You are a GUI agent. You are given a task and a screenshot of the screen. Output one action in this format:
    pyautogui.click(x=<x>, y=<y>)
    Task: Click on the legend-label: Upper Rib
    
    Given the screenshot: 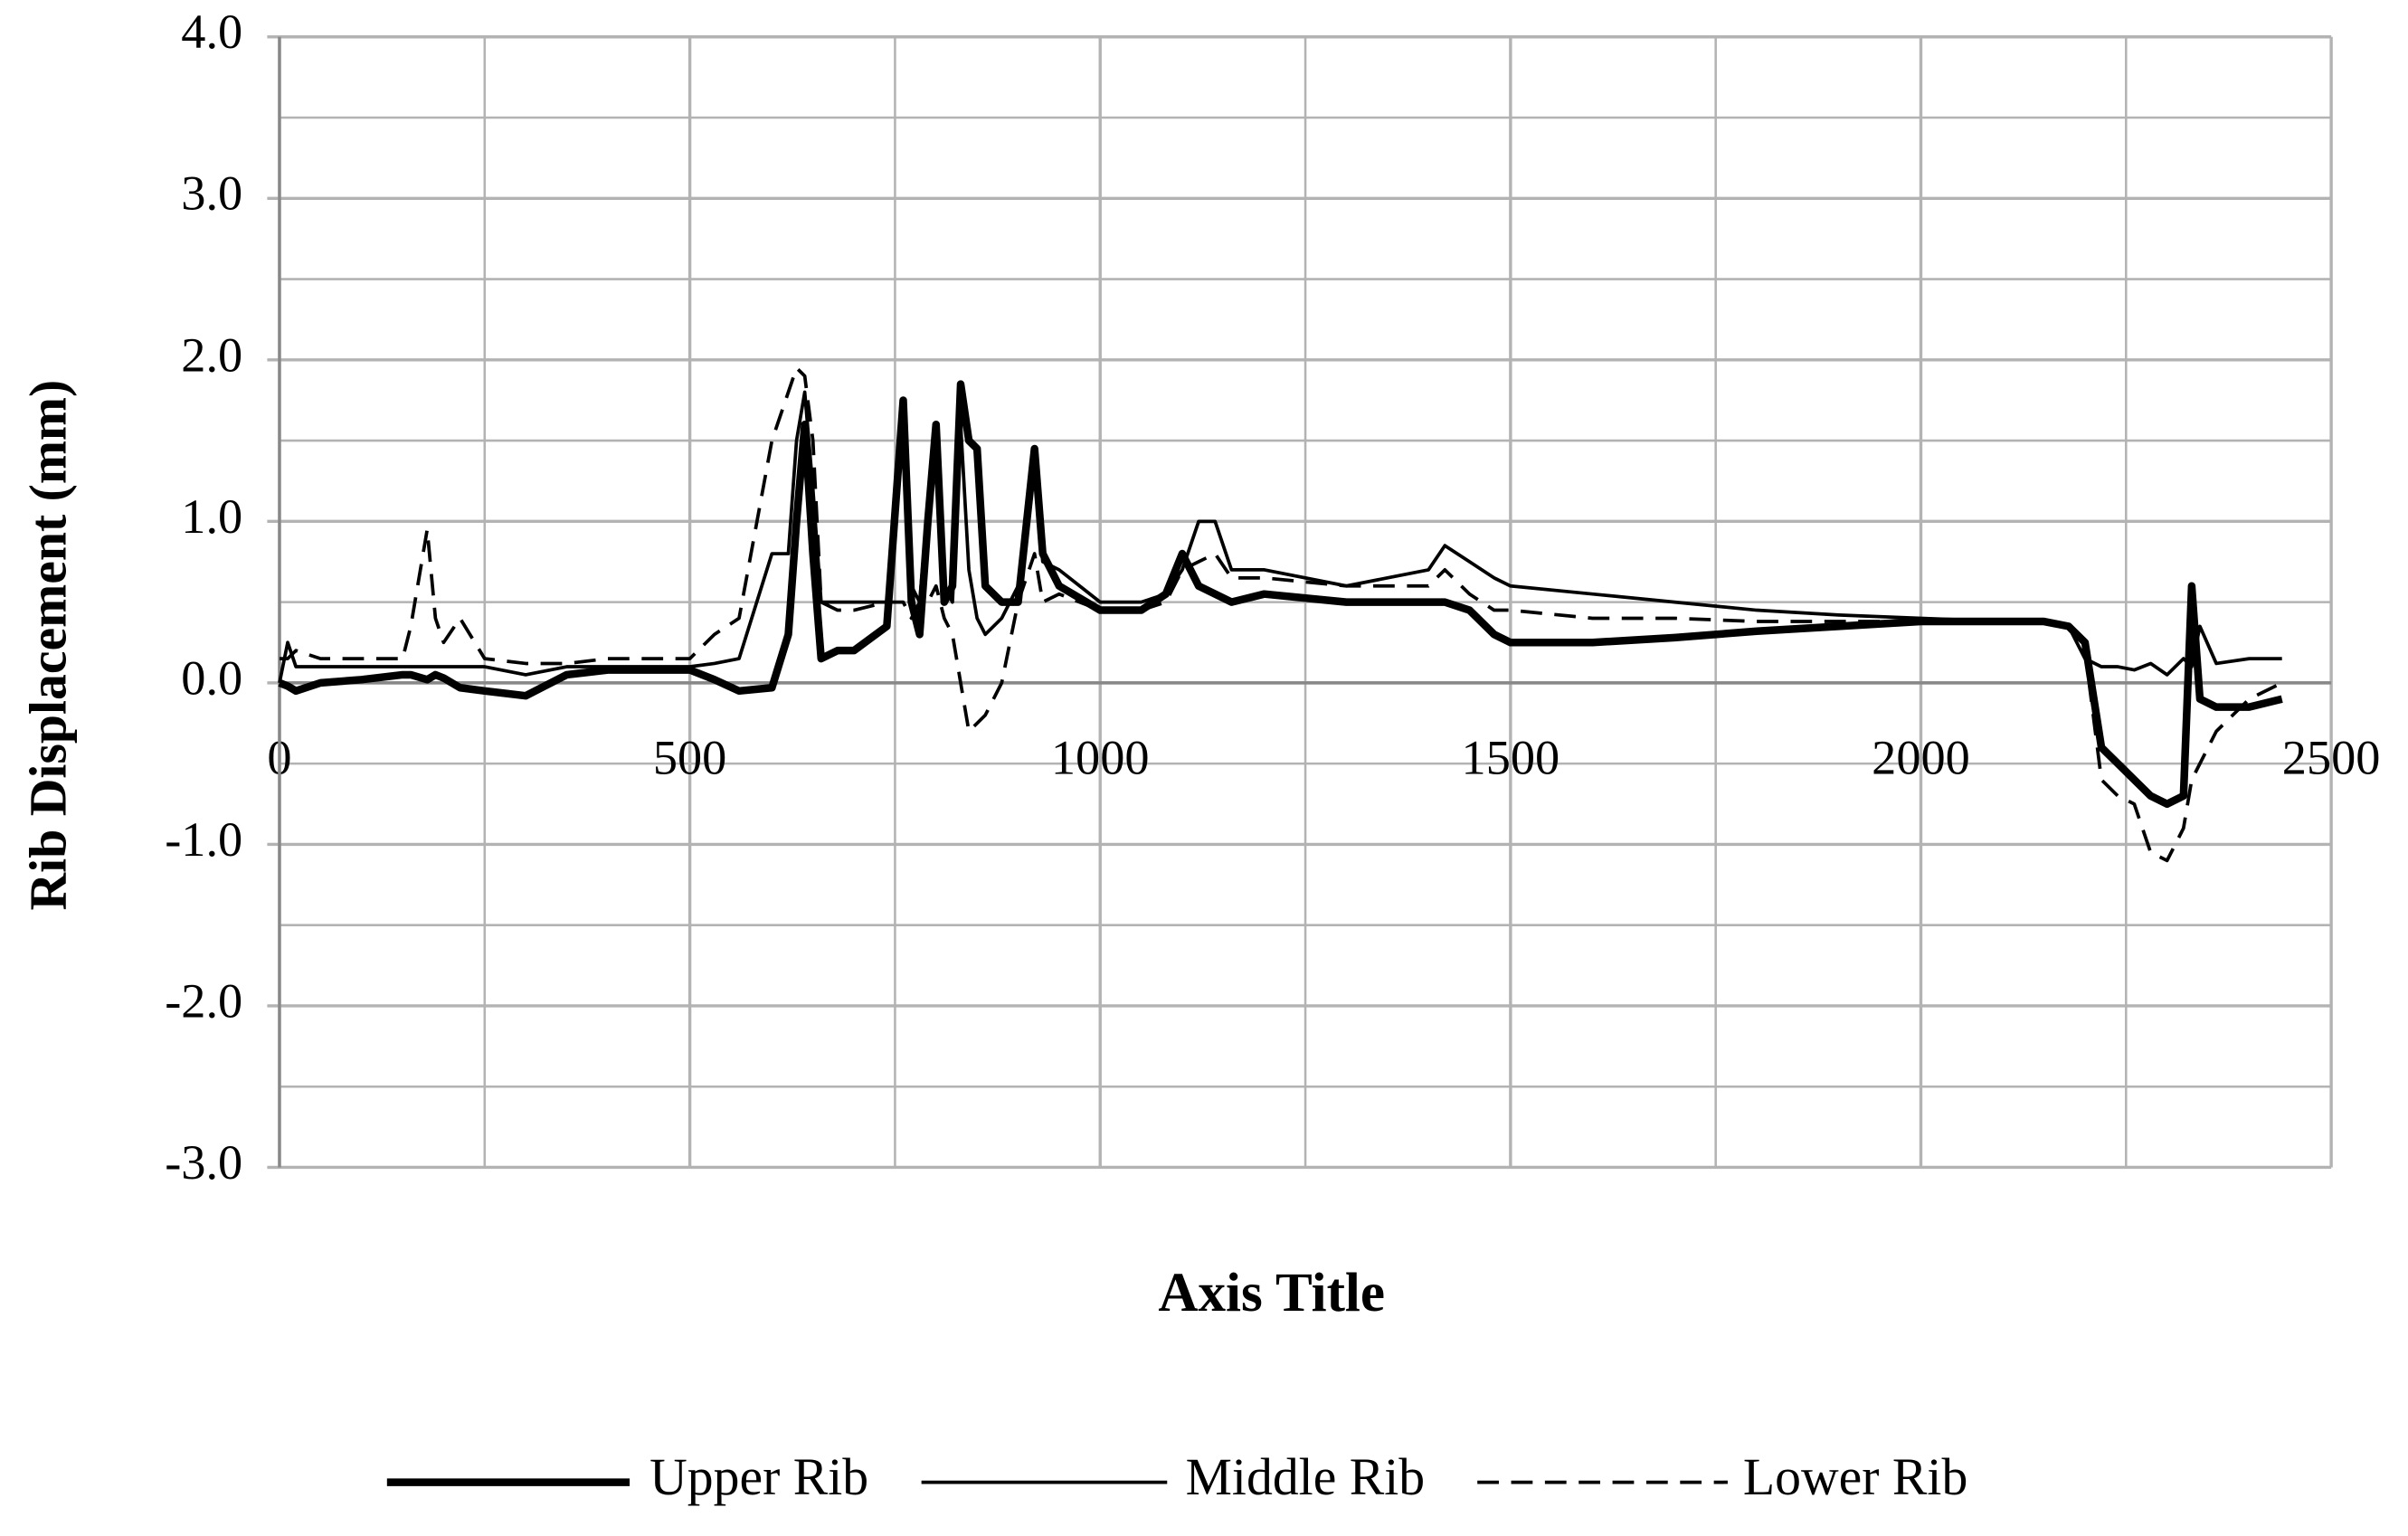 What is the action you would take?
    pyautogui.click(x=758, y=1477)
    